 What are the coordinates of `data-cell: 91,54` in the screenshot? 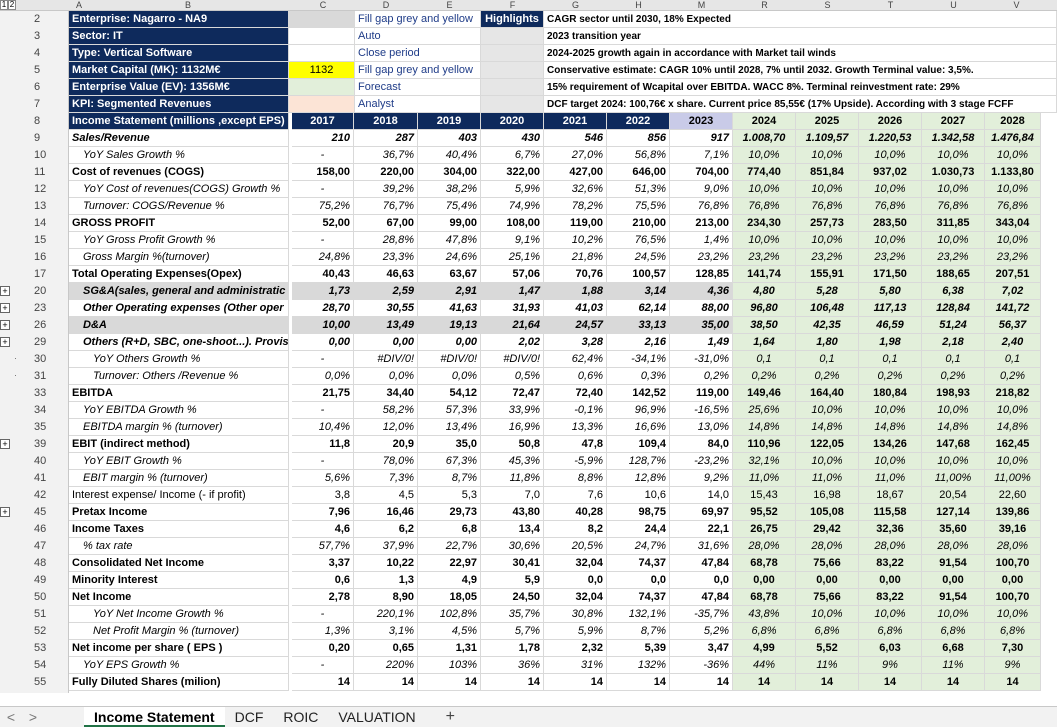 It's located at (953, 597).